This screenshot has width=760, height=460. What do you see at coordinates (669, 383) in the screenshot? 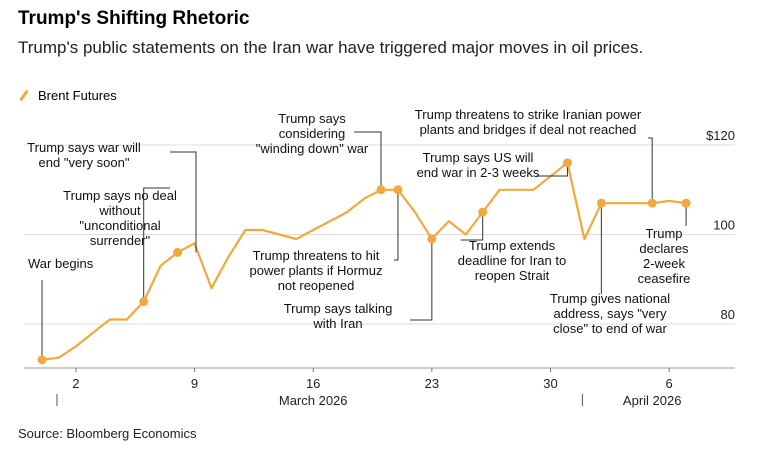
I see `x-tick-label: 6` at bounding box center [669, 383].